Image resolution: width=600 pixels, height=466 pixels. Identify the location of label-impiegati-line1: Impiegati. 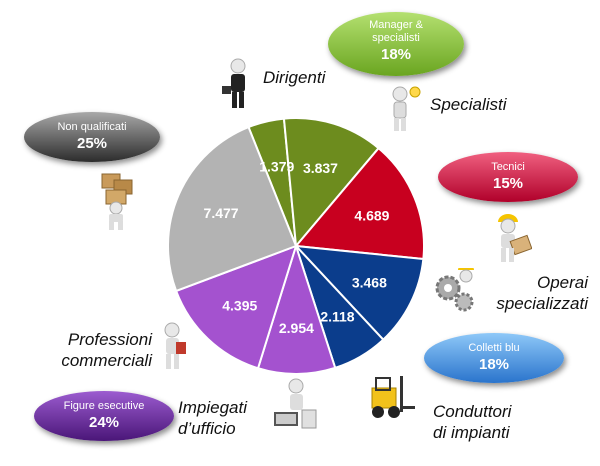
(212, 407).